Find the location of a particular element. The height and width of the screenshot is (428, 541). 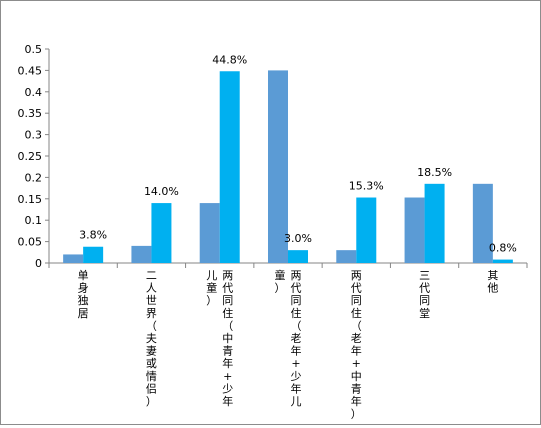

category-label: 单身独居 is located at coordinates (83, 294).